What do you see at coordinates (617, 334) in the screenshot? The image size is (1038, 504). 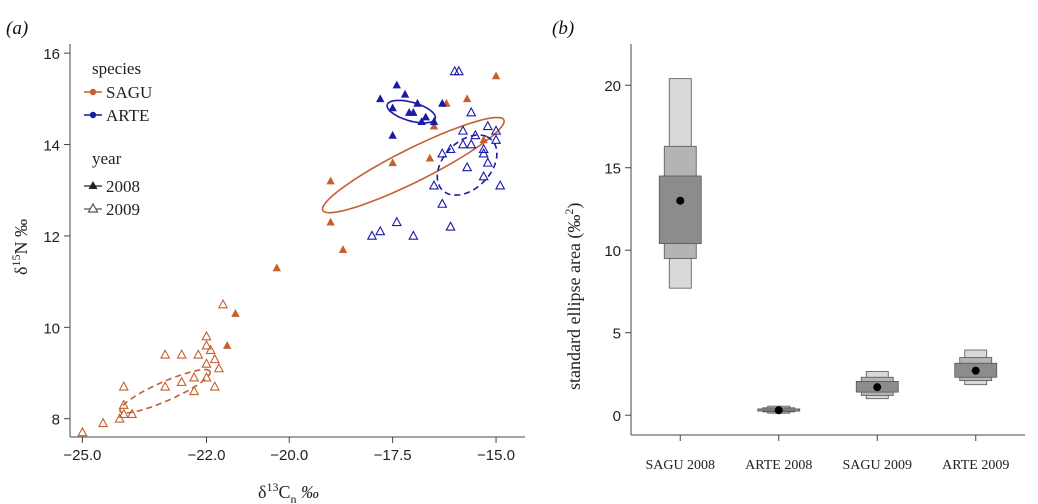 I see `b-y-tick-label: 5` at bounding box center [617, 334].